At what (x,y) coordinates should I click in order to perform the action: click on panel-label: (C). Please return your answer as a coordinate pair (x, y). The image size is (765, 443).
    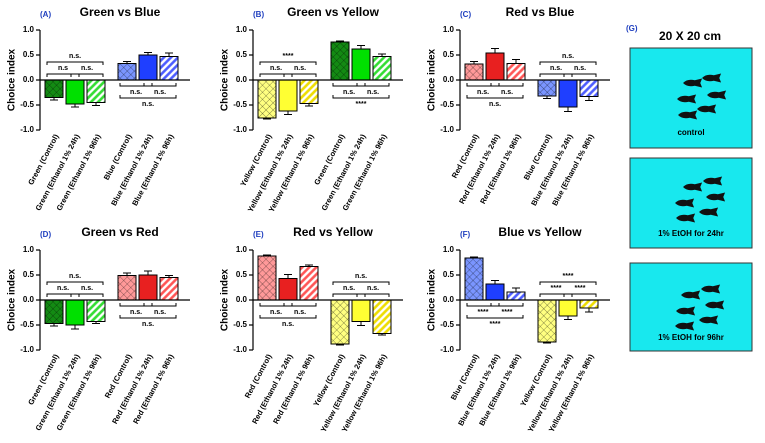
    Looking at the image, I should click on (465, 14).